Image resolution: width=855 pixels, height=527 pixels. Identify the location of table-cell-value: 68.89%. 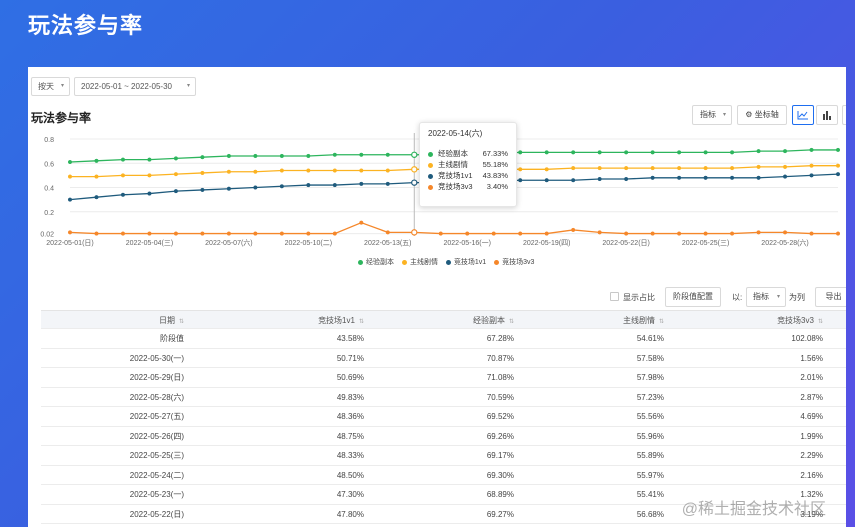
(500, 494).